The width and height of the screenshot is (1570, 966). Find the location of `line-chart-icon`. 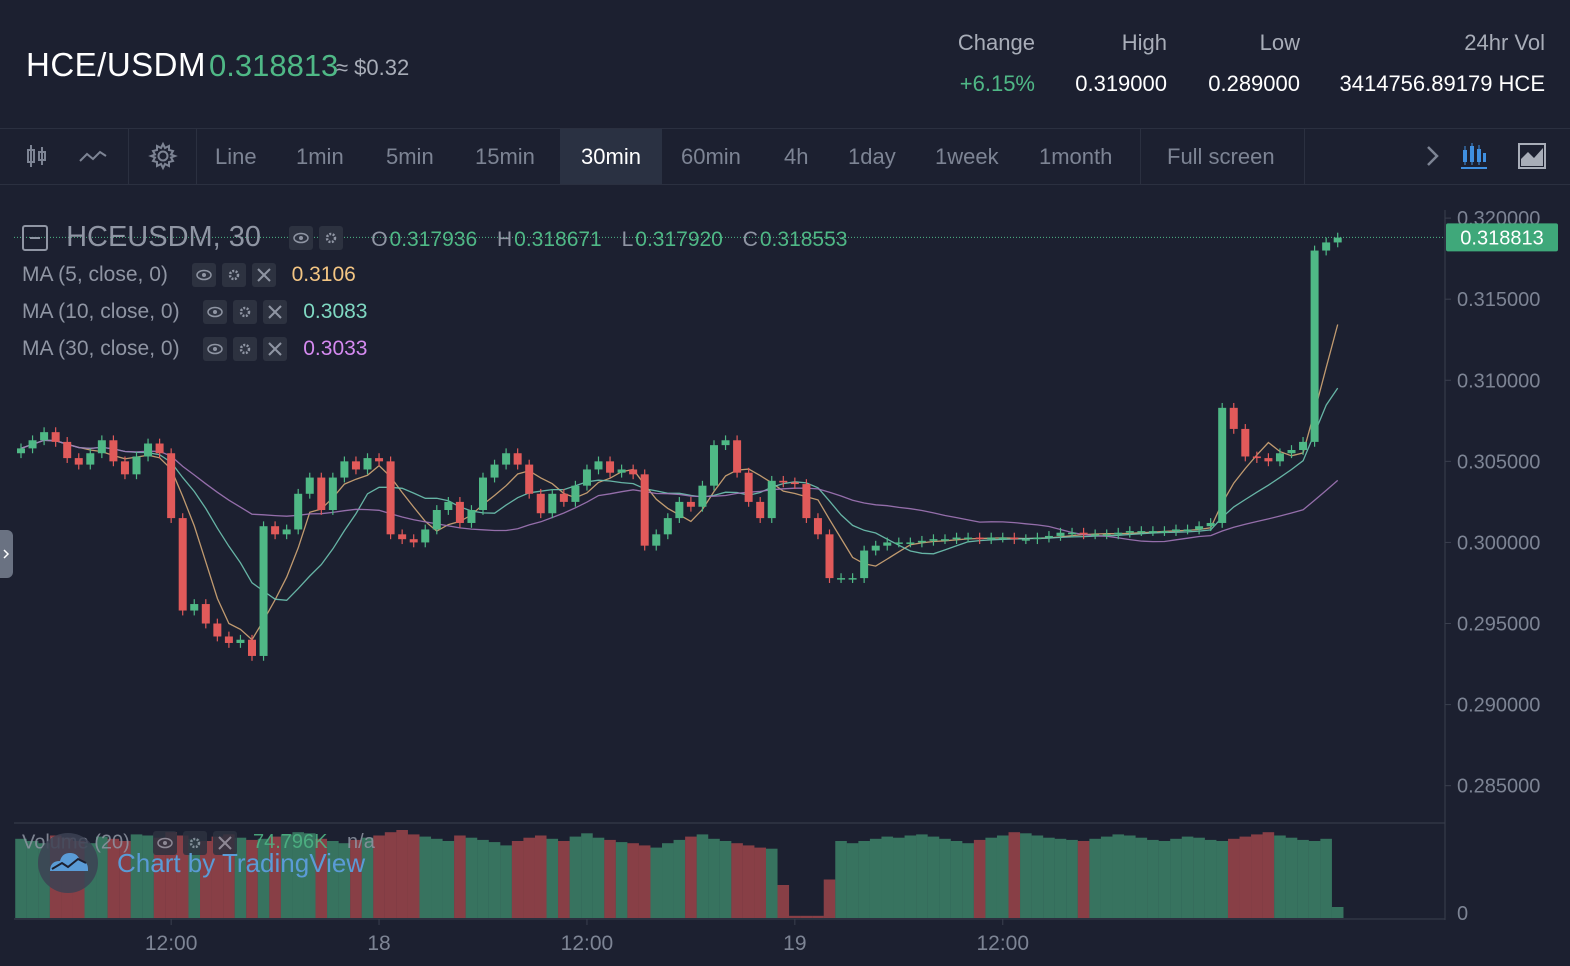

line-chart-icon is located at coordinates (93, 156).